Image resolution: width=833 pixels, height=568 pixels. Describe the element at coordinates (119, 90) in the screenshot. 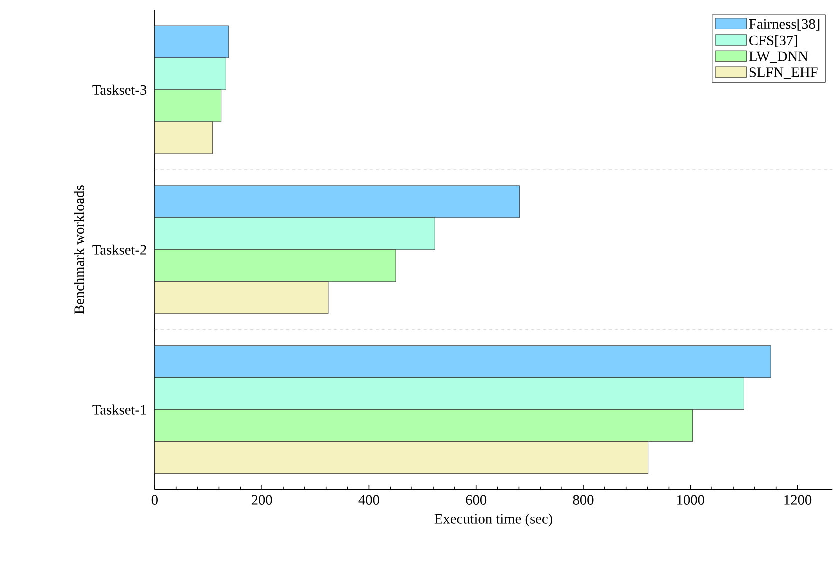

I see `y-tick-label: Taskset-3` at that location.